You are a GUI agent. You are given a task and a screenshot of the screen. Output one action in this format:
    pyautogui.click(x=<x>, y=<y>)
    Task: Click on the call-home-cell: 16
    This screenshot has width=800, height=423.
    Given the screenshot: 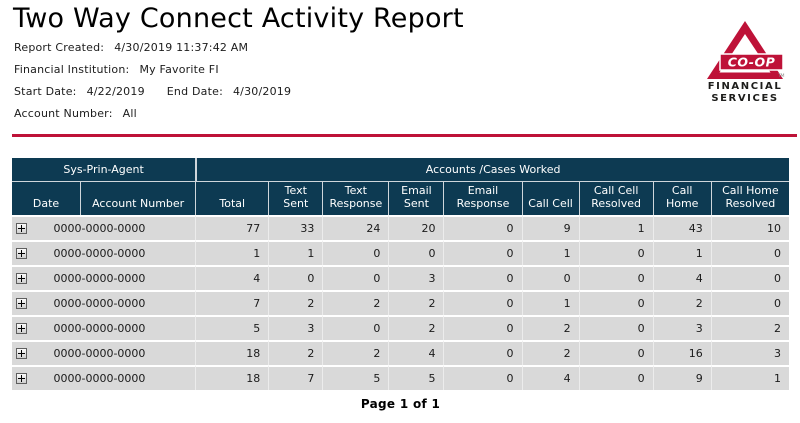 What is the action you would take?
    pyautogui.click(x=681, y=352)
    